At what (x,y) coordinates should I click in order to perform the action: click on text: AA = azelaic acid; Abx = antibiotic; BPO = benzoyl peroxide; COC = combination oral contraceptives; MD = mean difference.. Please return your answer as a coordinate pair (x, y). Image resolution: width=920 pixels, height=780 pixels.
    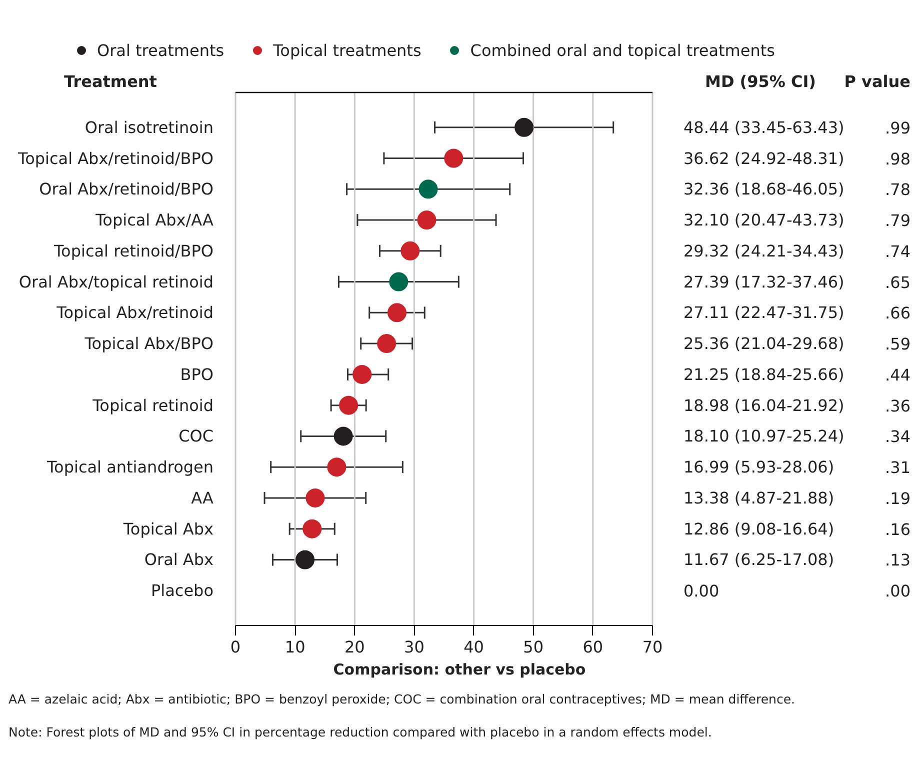
    Looking at the image, I should click on (401, 699).